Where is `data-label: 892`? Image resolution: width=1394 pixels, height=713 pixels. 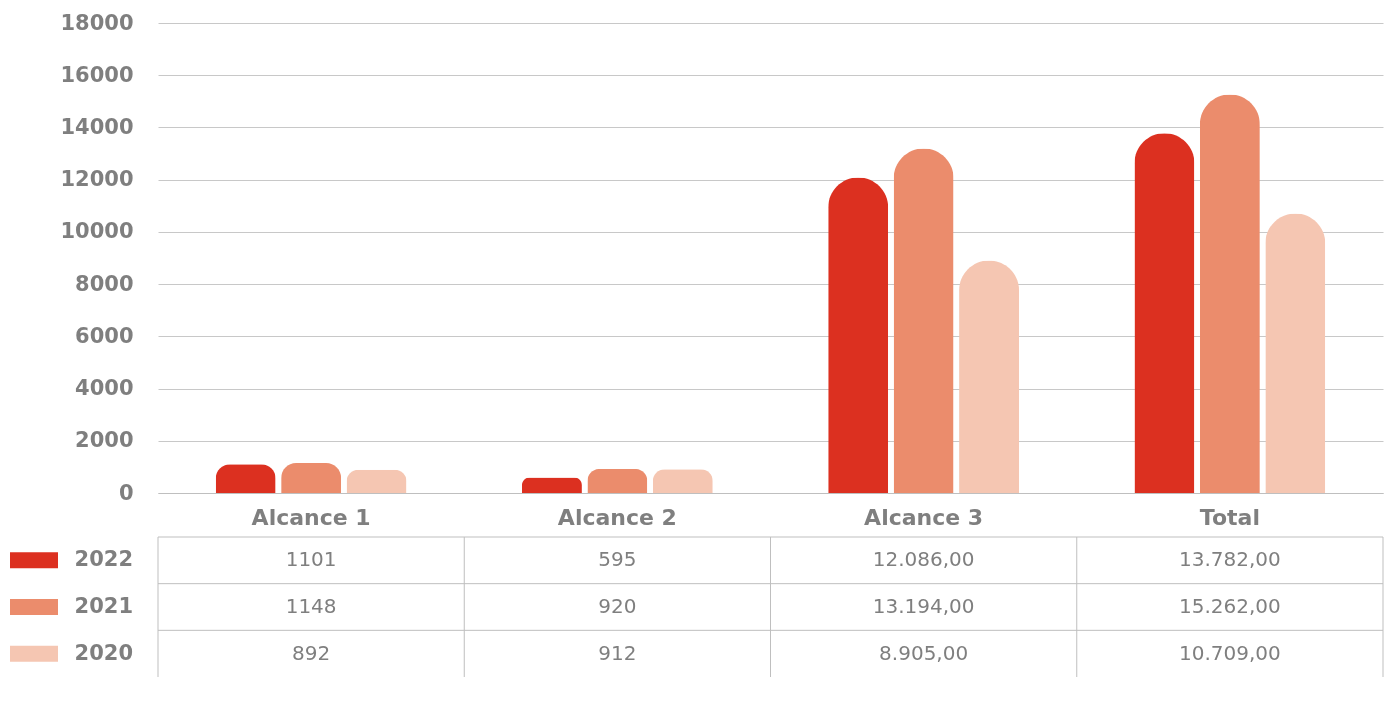 data-label: 892 is located at coordinates (311, 652).